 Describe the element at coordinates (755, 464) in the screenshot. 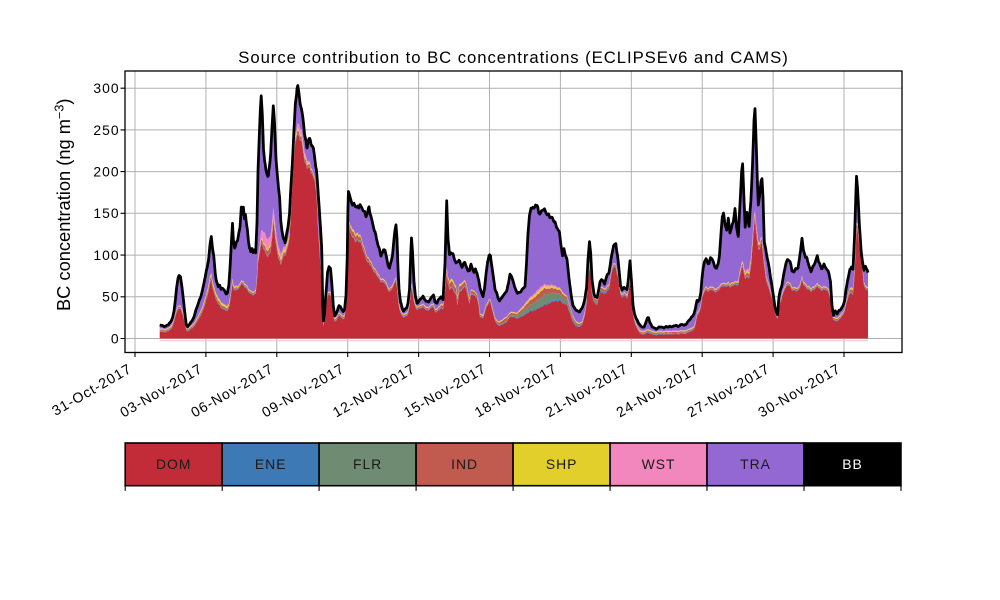

I see `svg-text: TRA` at that location.